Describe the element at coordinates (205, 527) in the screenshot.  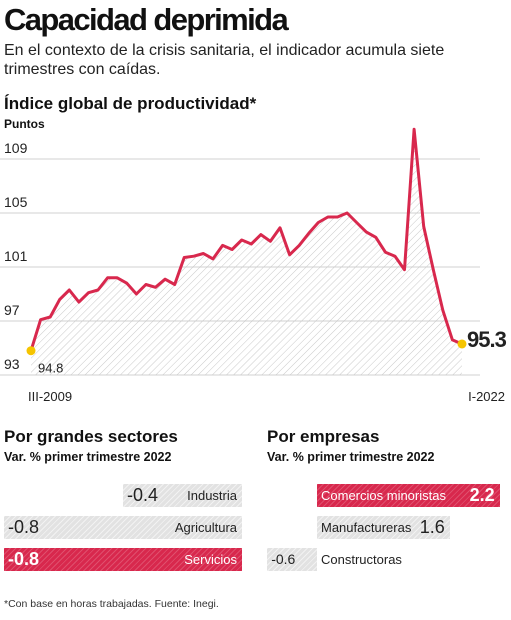
I see `sector-bar-label: Agricultura` at that location.